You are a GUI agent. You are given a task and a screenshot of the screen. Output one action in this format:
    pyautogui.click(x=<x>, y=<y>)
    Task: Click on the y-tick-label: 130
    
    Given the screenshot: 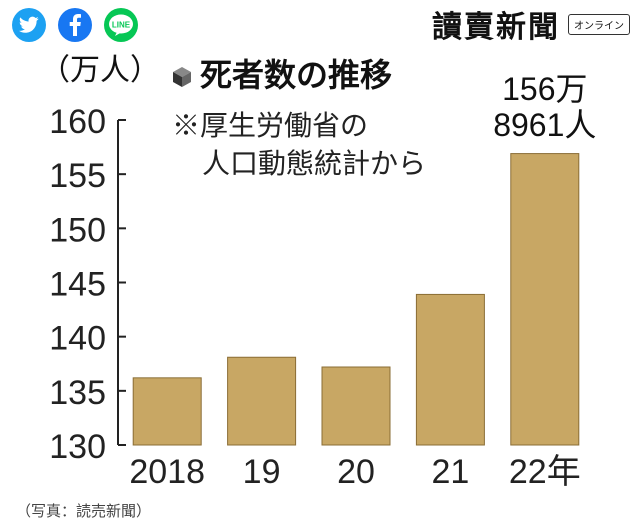 What is the action you would take?
    pyautogui.click(x=77, y=447)
    